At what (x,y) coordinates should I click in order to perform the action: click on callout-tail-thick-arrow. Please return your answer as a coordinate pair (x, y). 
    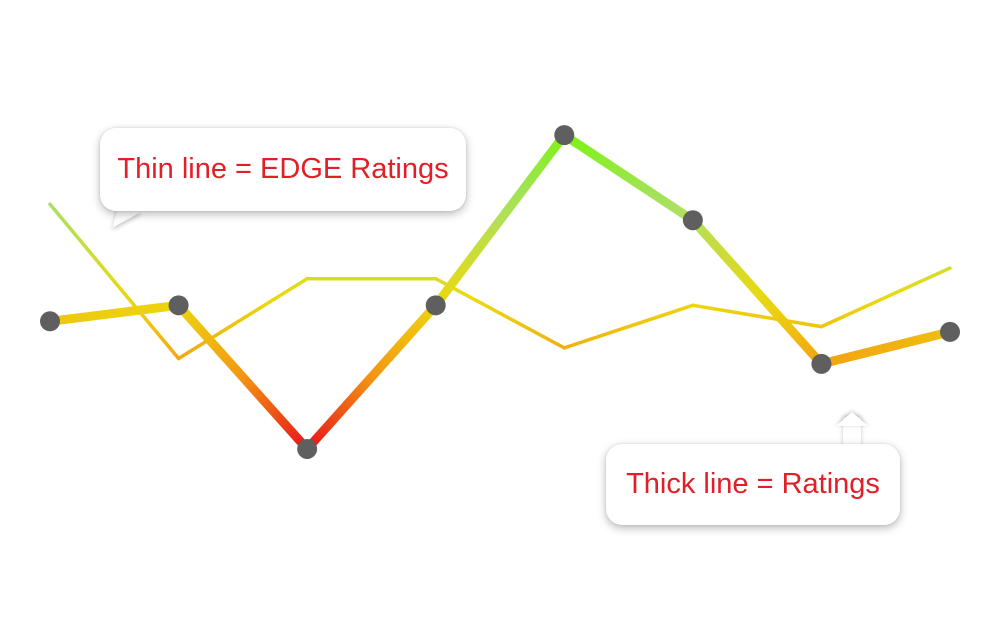
    Looking at the image, I should click on (852, 419).